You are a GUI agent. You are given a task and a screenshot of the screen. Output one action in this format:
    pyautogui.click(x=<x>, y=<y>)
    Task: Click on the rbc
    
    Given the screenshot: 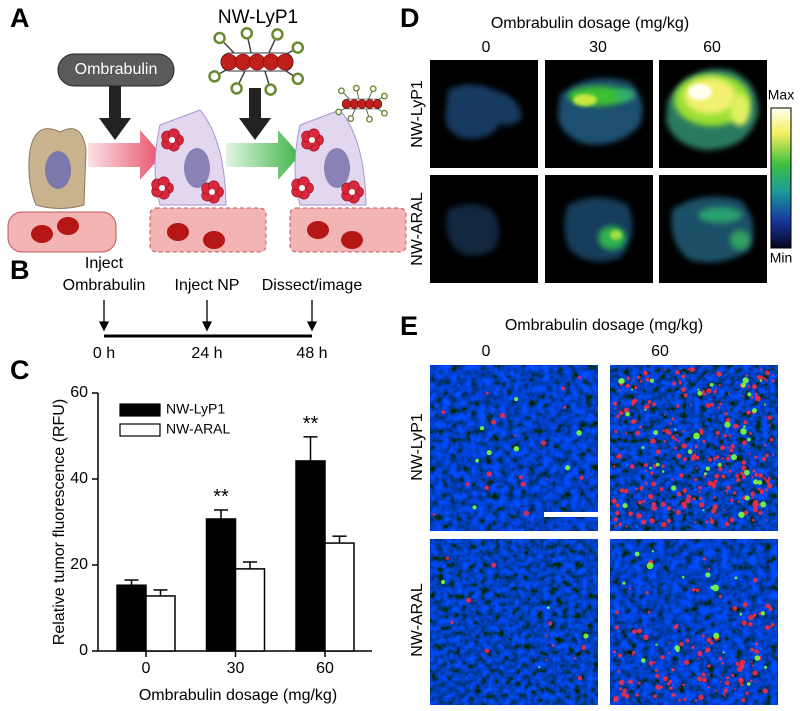 What is the action you would take?
    pyautogui.click(x=318, y=230)
    